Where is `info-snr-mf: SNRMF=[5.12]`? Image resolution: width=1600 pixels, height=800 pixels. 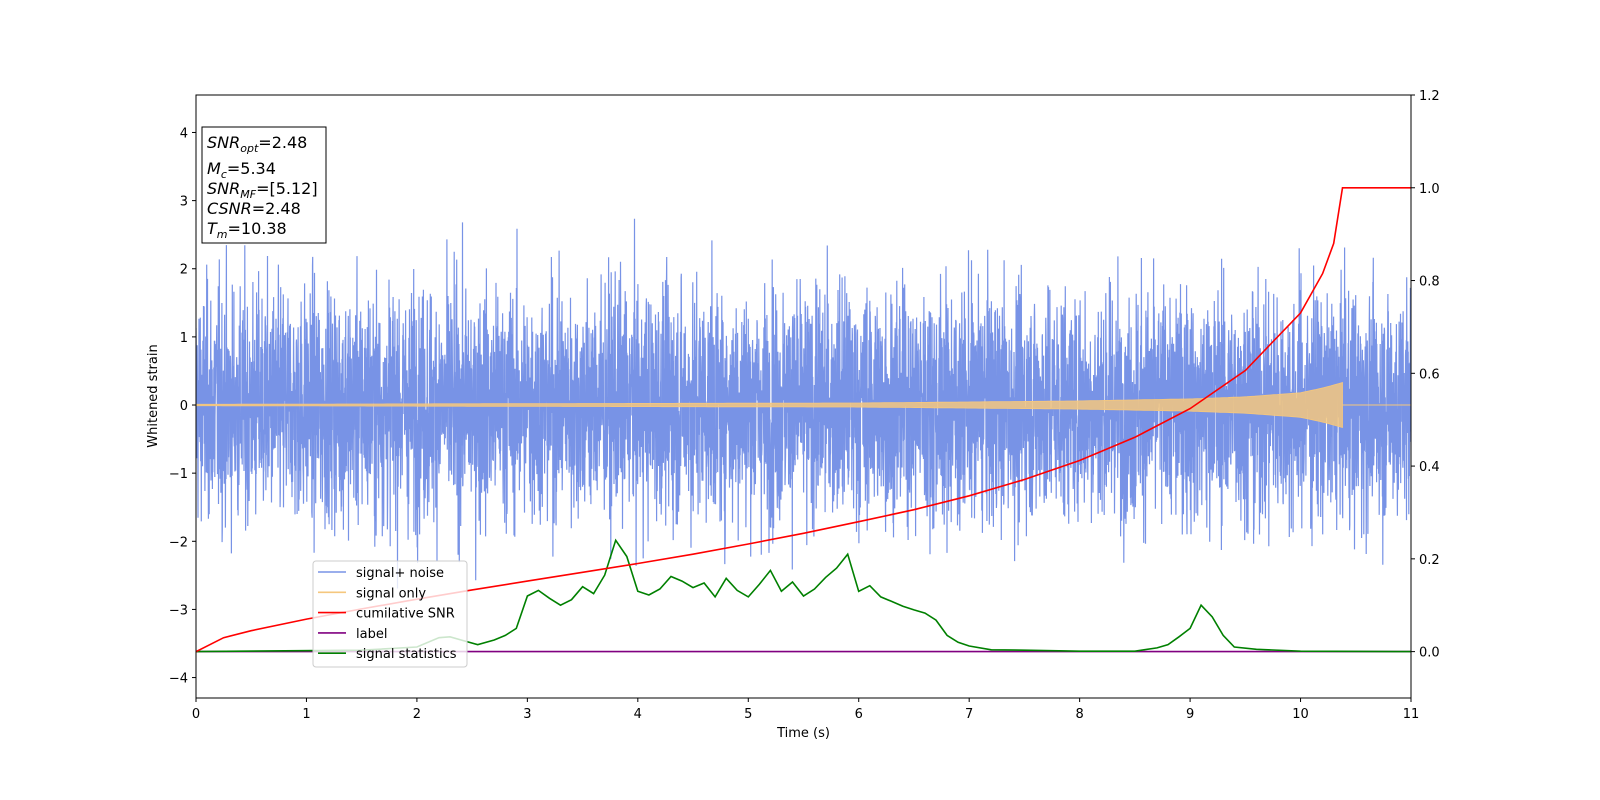
info-snr-mf: SNRMF=[5.12] is located at coordinates (262, 190).